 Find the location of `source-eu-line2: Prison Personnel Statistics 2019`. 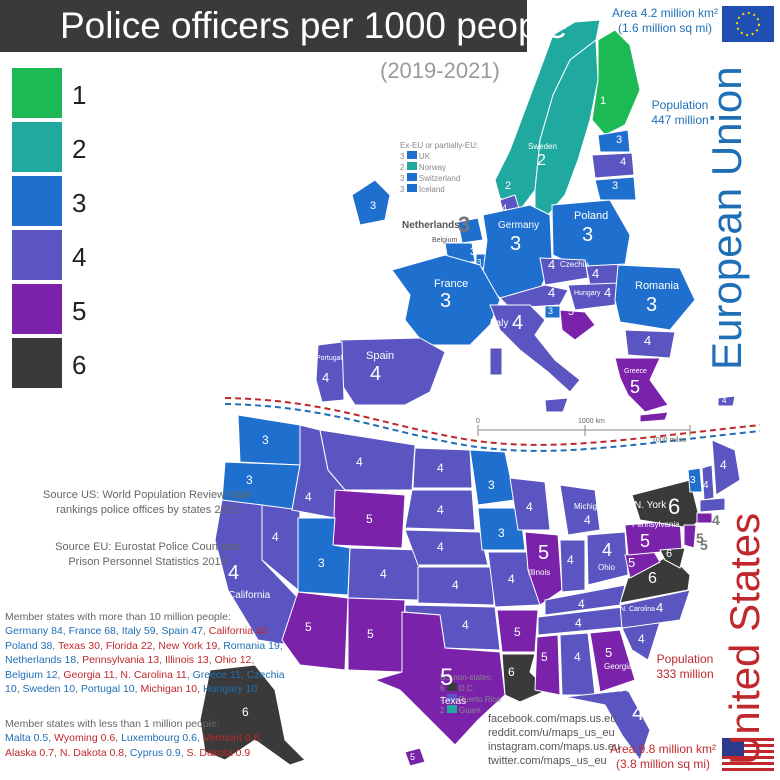

source-eu-line2: Prison Personnel Statistics 2019 is located at coordinates (147, 562).